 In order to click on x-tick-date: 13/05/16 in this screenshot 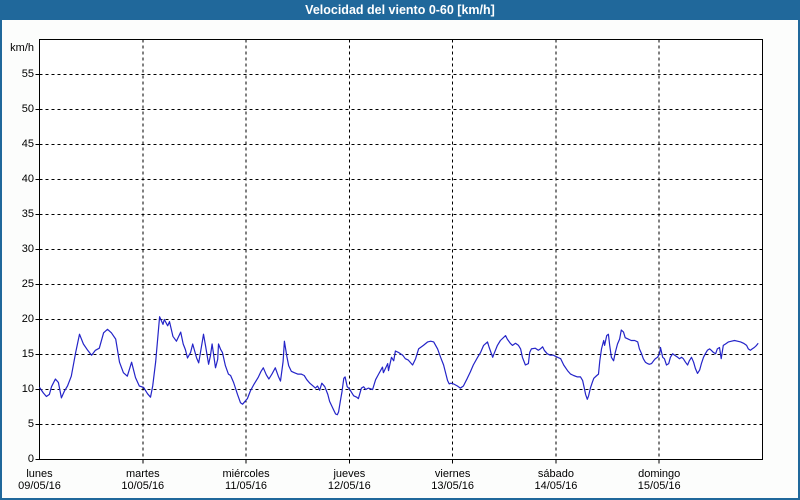, I will do `click(453, 486)`.